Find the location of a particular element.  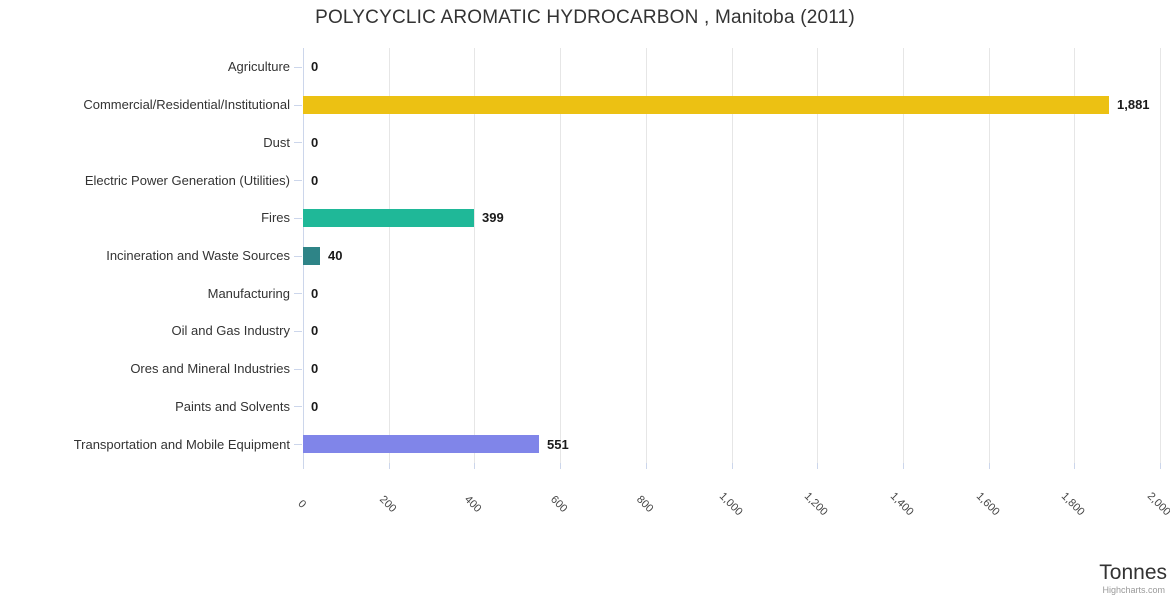

x-axis-tick-label: 800 is located at coordinates (644, 504).